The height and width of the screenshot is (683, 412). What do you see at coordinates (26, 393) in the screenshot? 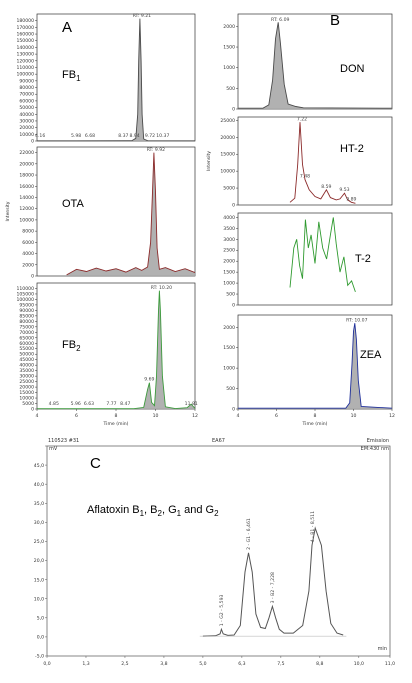
I see `y-tick-label: 15000` at bounding box center [26, 393].